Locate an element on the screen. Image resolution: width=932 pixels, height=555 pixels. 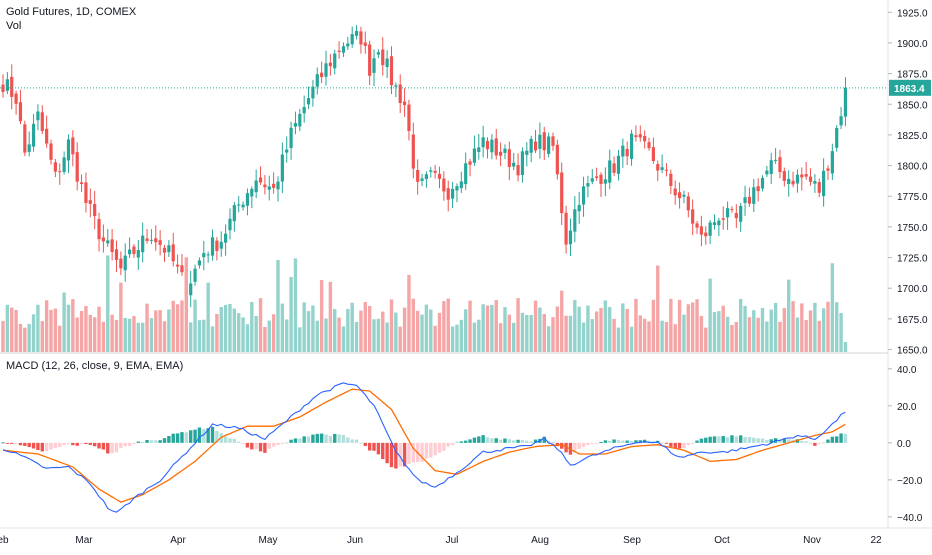
price-tick-label: 1825.0 is located at coordinates (912, 136).